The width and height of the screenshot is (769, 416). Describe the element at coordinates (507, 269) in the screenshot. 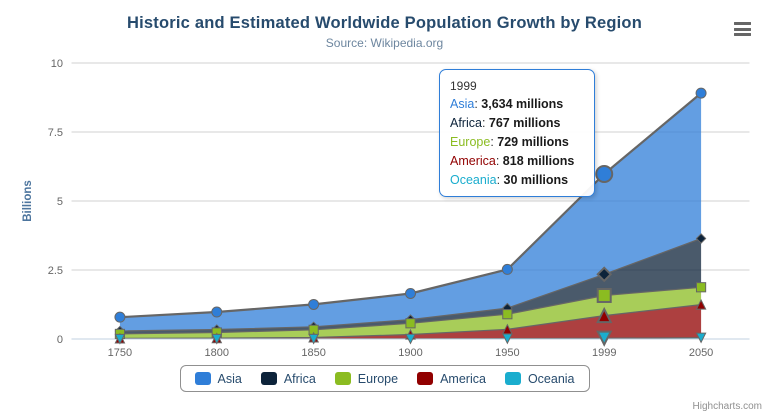

I see `marker-asia-1950` at that location.